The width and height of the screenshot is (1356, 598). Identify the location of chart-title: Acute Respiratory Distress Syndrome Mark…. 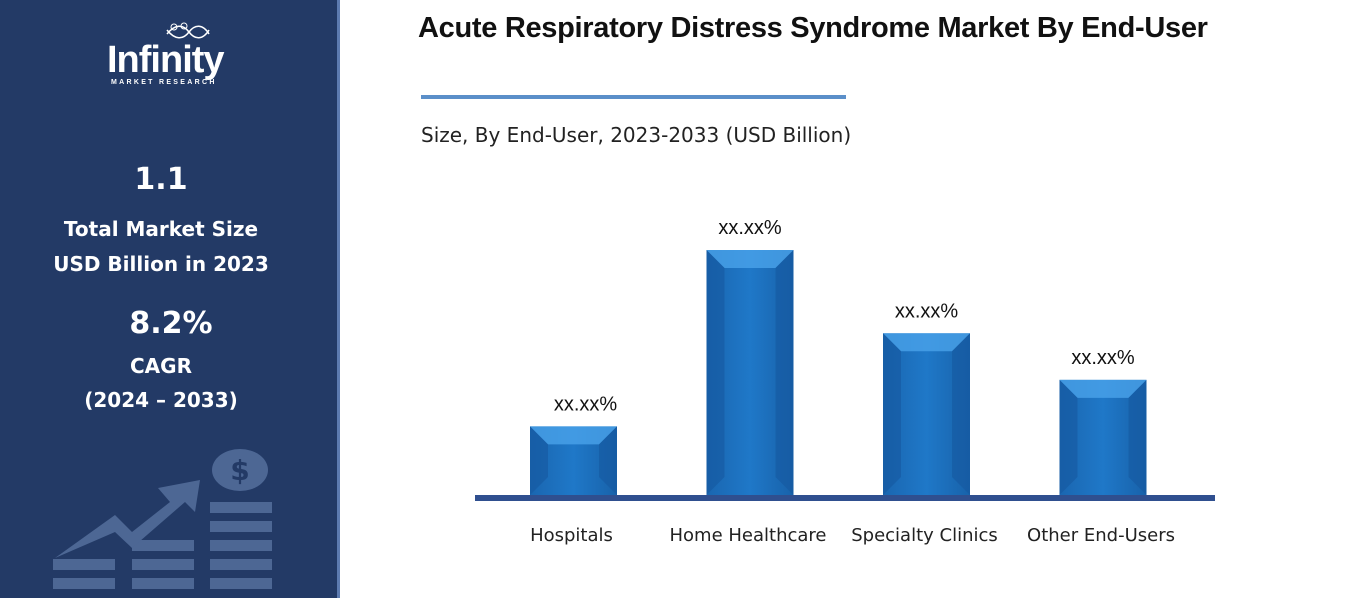
(813, 28).